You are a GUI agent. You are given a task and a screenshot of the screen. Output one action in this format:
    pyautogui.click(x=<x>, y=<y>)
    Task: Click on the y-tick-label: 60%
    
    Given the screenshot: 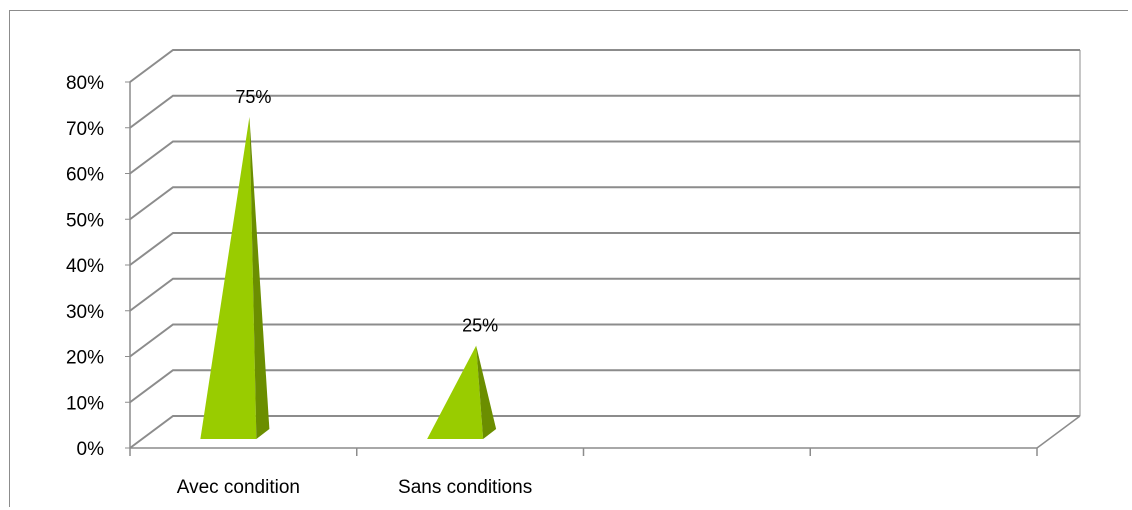 What is the action you would take?
    pyautogui.click(x=85, y=175)
    